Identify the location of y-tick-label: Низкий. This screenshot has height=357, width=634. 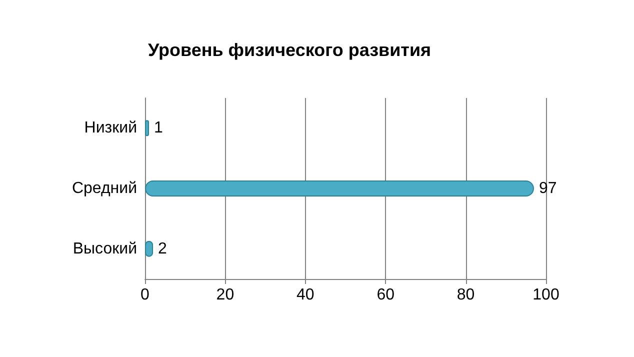
(110, 128).